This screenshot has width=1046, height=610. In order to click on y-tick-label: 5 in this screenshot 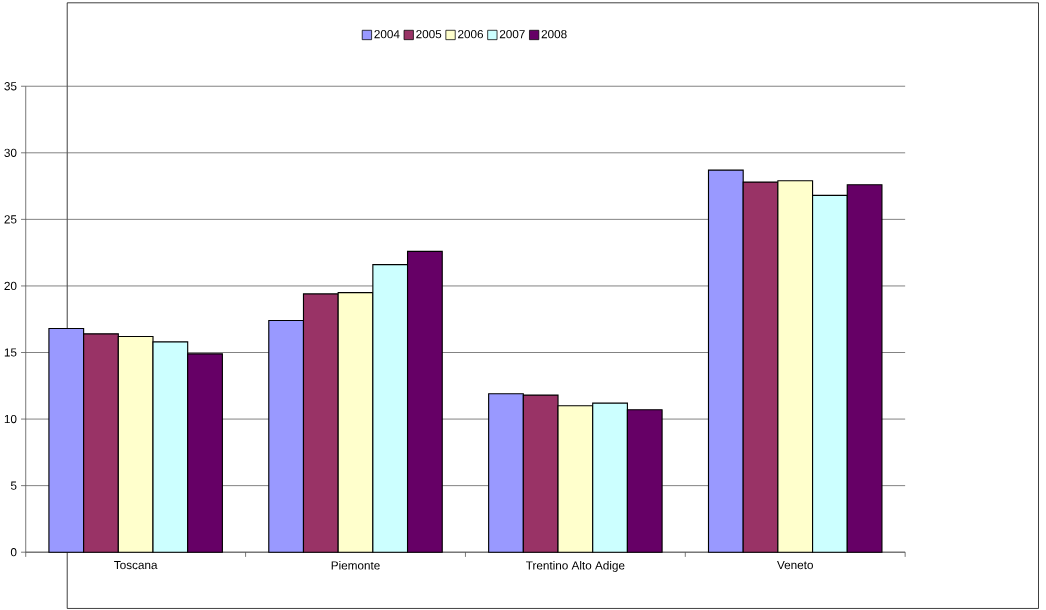, I will do `click(13, 485)`.